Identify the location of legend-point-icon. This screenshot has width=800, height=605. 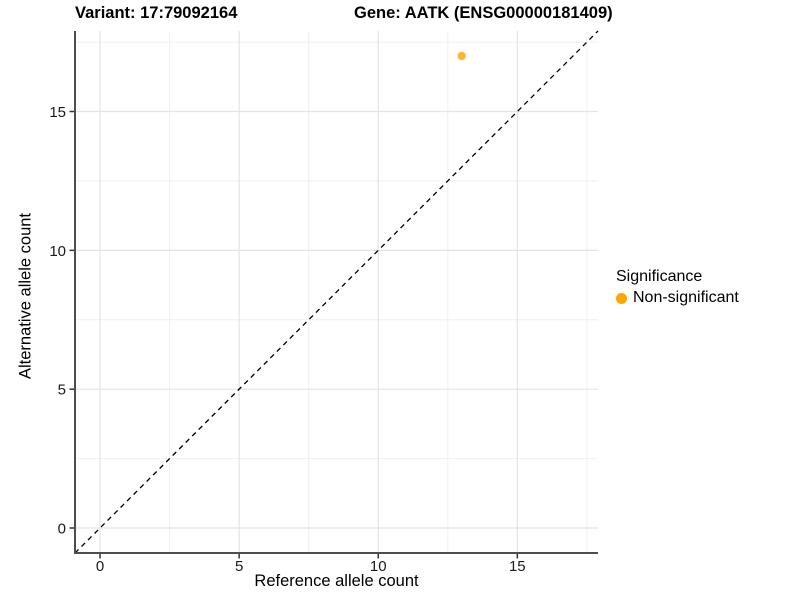
(621, 298).